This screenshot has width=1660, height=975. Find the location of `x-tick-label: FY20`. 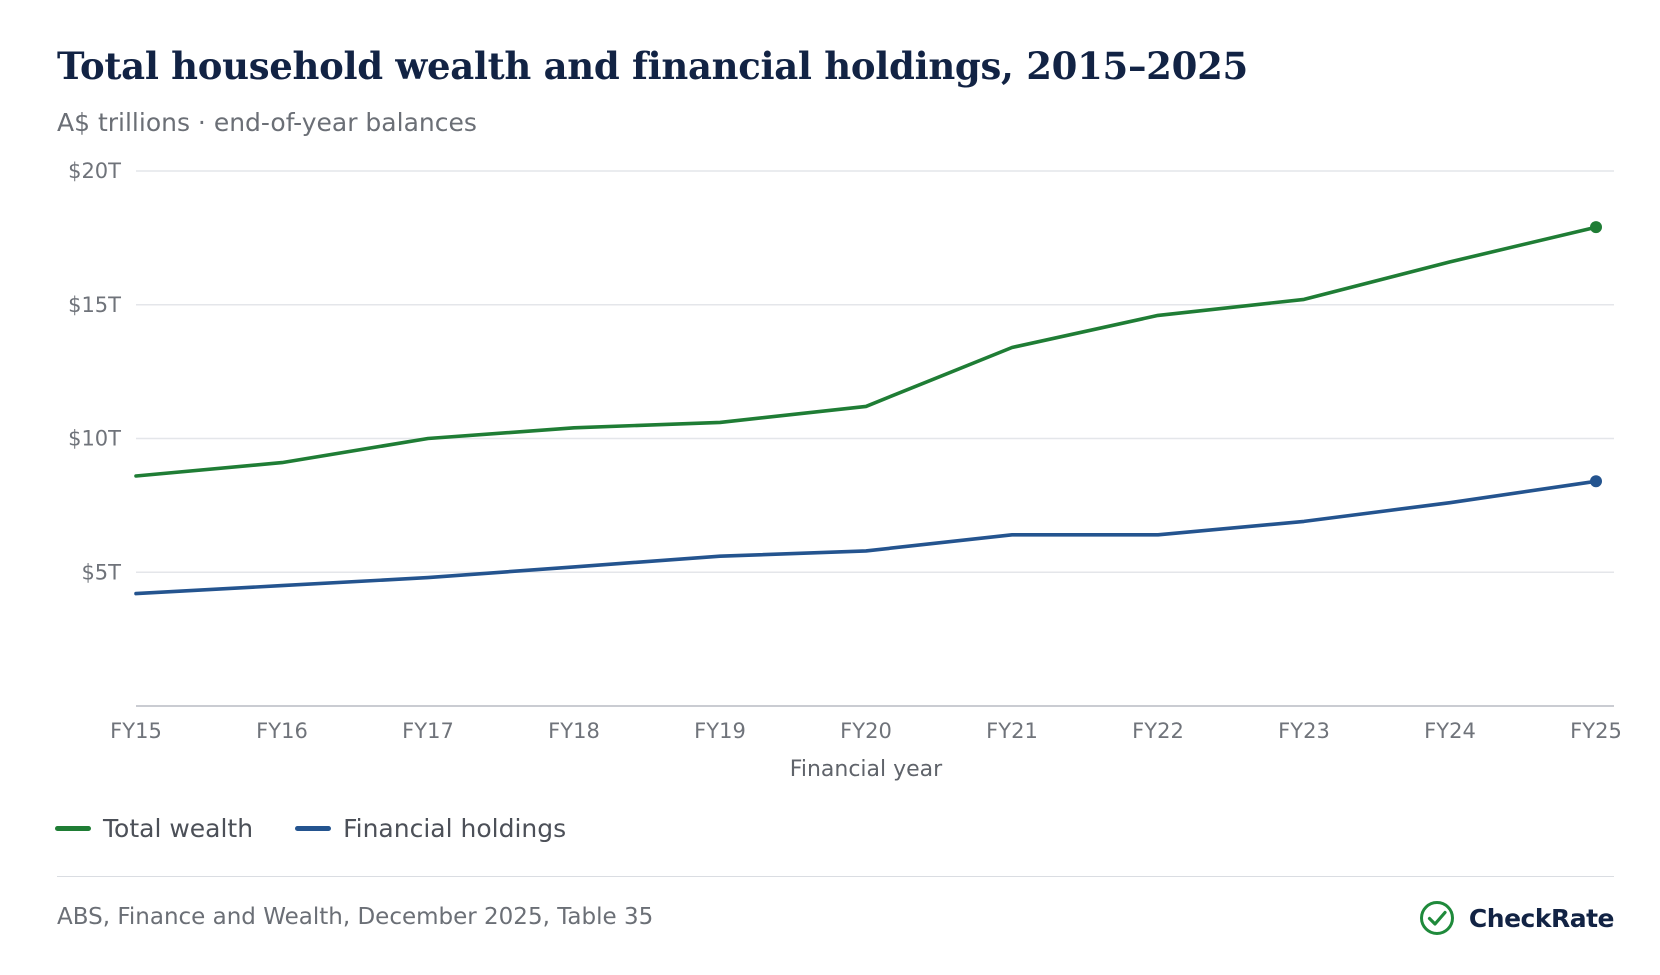

x-tick-label: FY20 is located at coordinates (866, 731).